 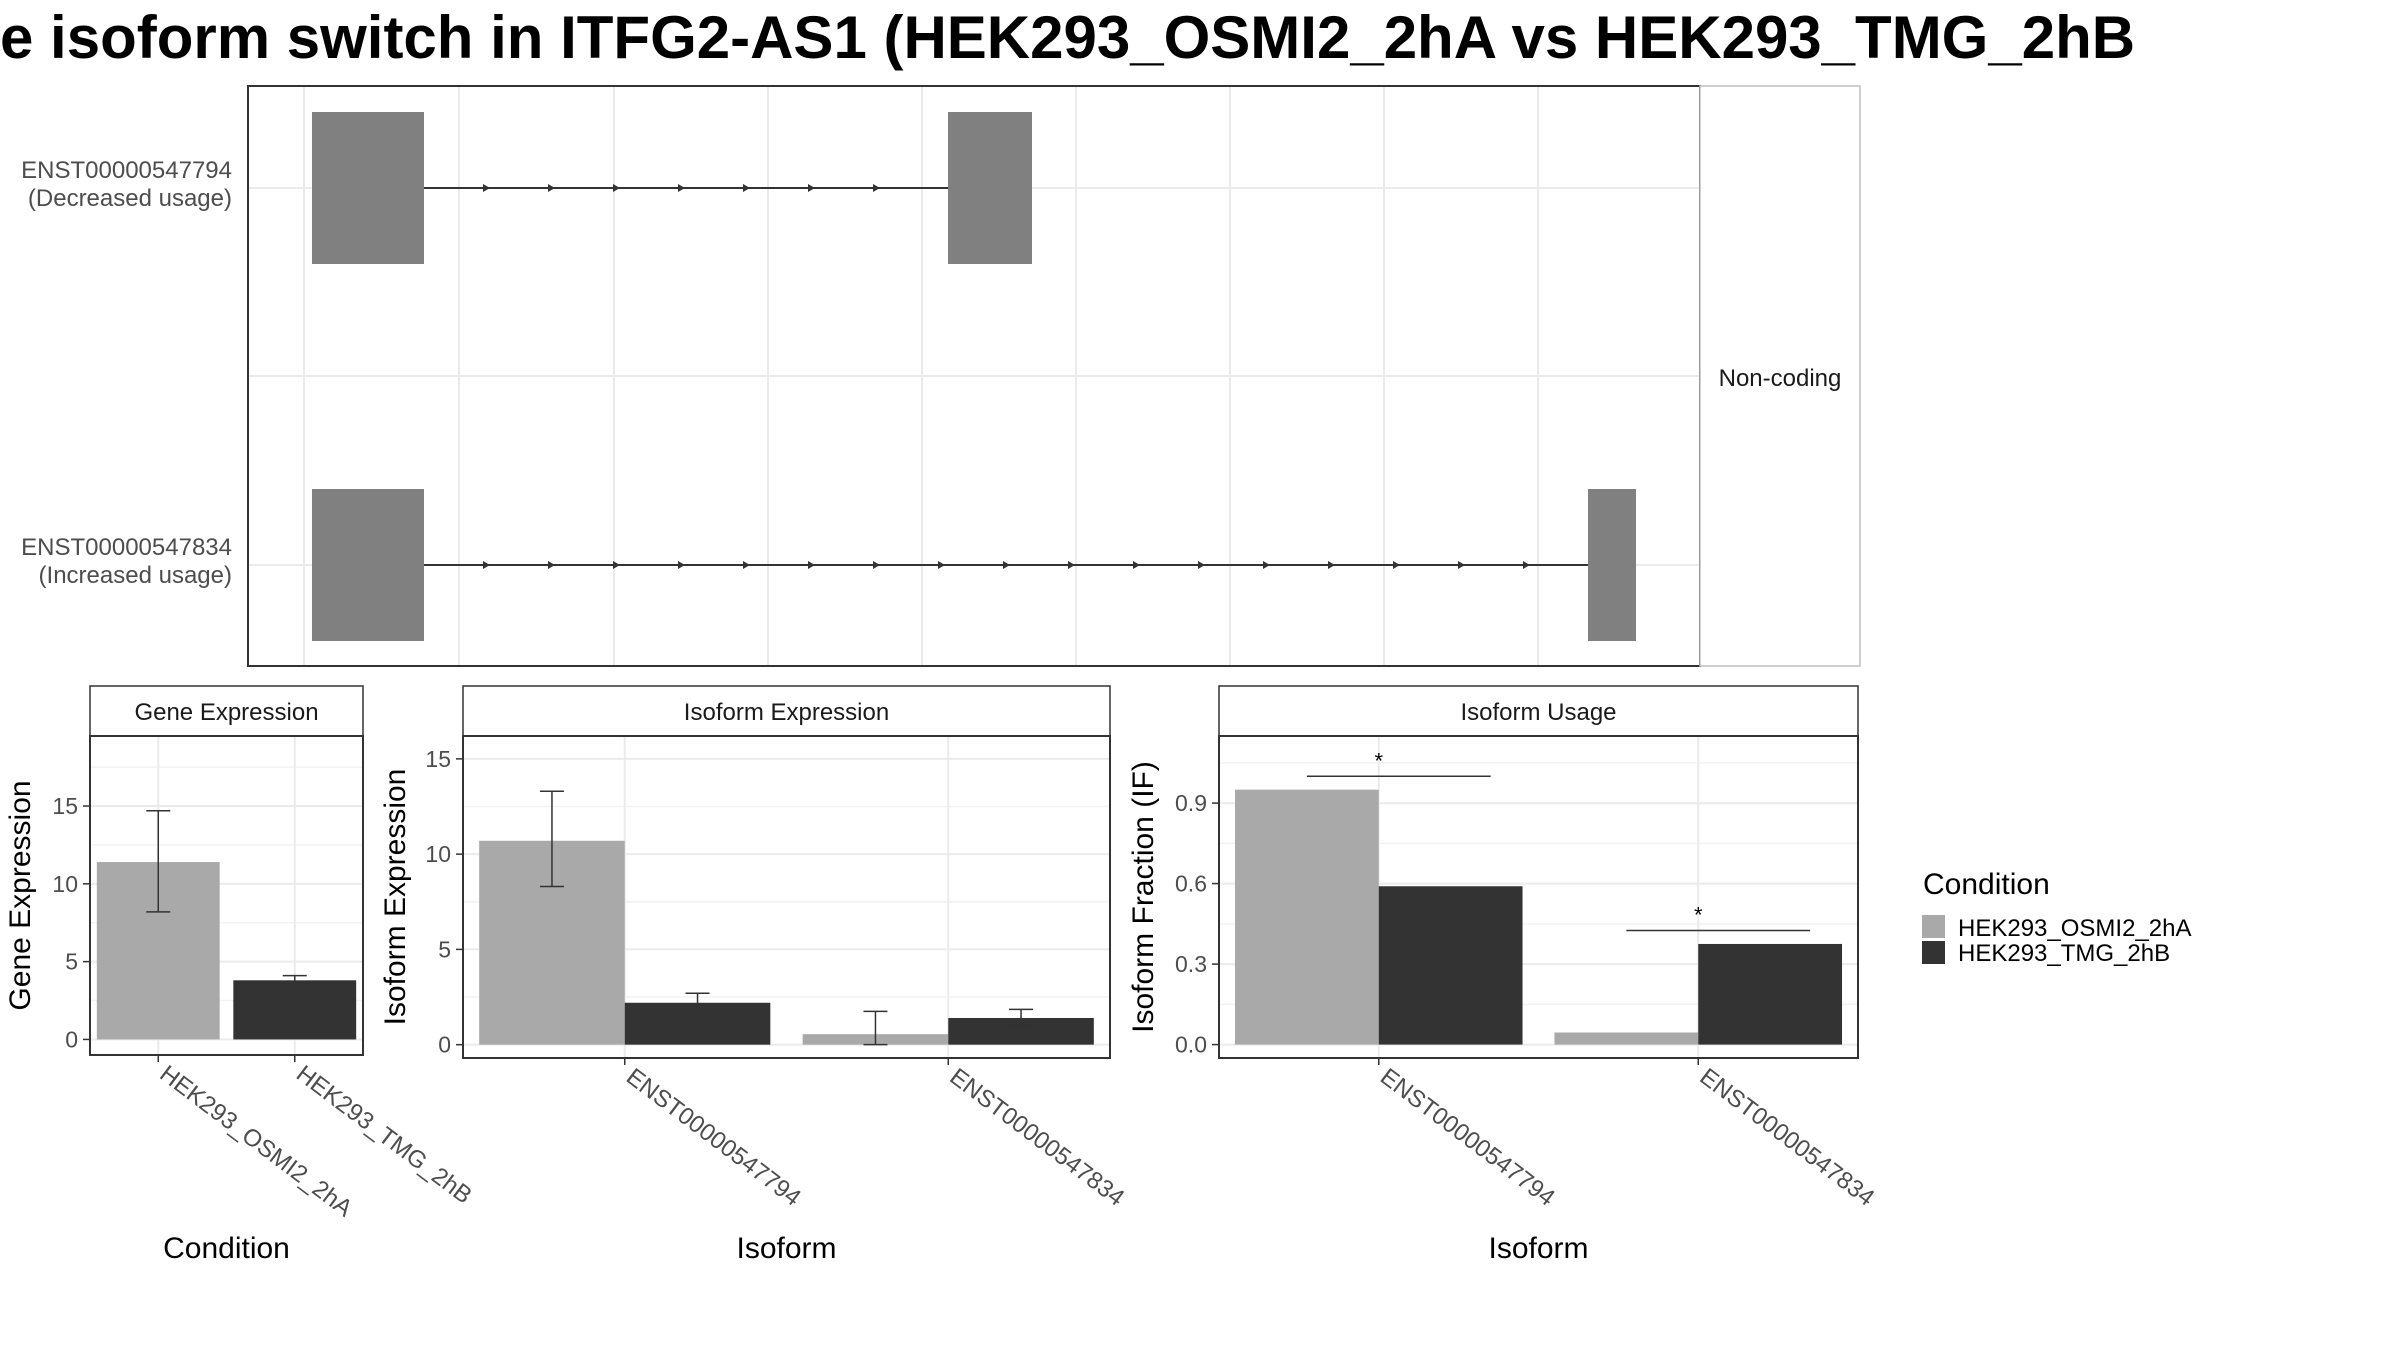 I want to click on facet-title: Isoform Expression, so click(x=786, y=712).